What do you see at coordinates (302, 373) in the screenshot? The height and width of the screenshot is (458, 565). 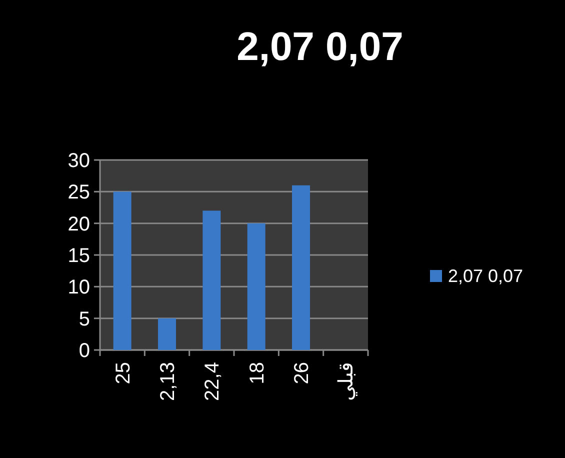 I see `x-tick-label: 26` at bounding box center [302, 373].